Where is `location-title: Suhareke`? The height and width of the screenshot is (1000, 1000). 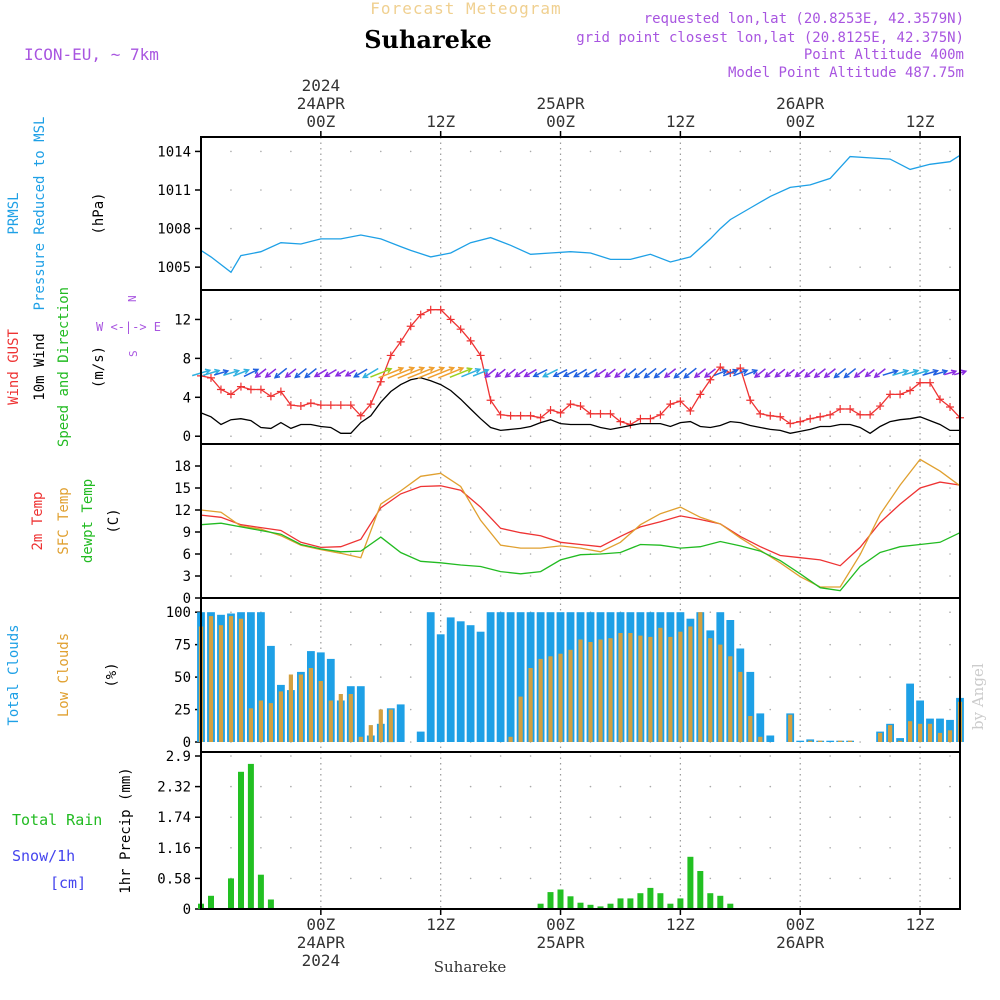 location-title: Suhareke is located at coordinates (428, 39).